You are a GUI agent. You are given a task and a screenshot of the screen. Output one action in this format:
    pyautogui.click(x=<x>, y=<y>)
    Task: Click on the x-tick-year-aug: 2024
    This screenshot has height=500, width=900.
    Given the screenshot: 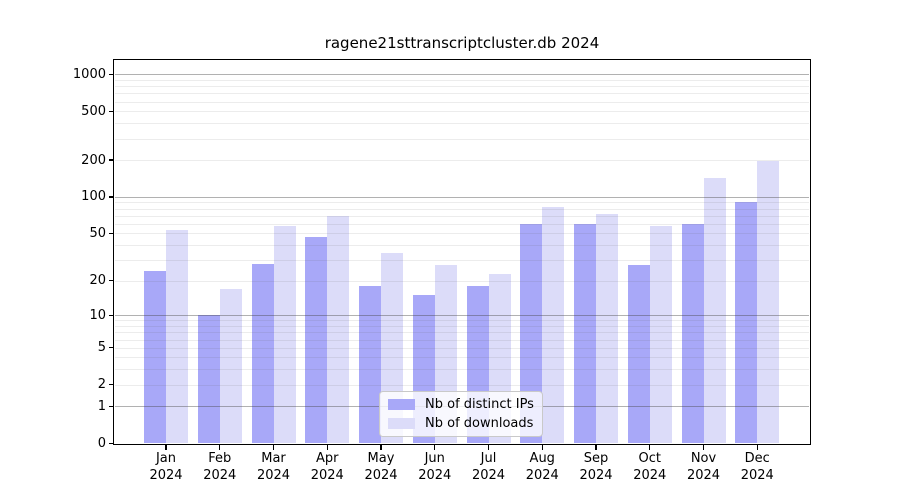 What is the action you would take?
    pyautogui.click(x=542, y=475)
    